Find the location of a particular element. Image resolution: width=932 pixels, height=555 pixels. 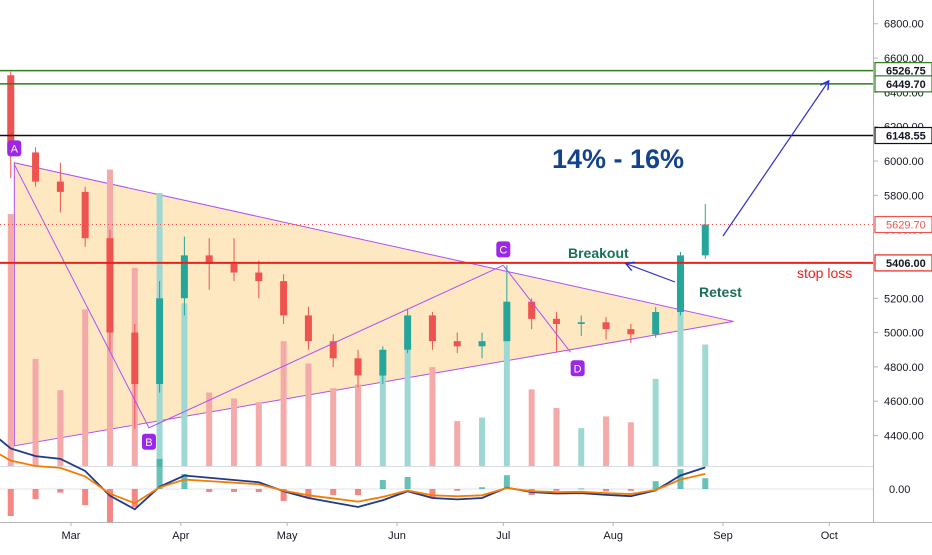

breakout-label: Breakout is located at coordinates (598, 253).